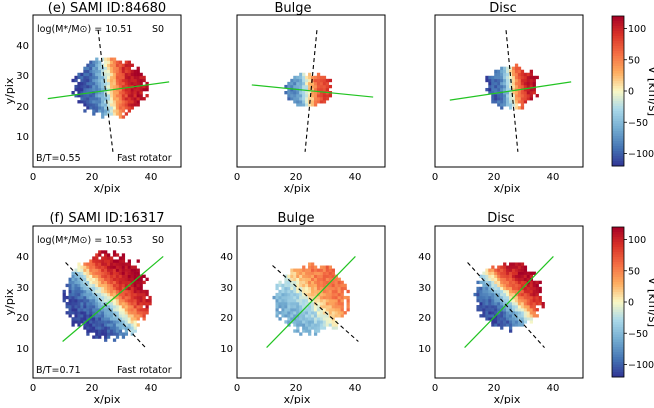 The image size is (654, 408). Describe the element at coordinates (22, 257) in the screenshot. I see `y-tick-label: 40` at that location.